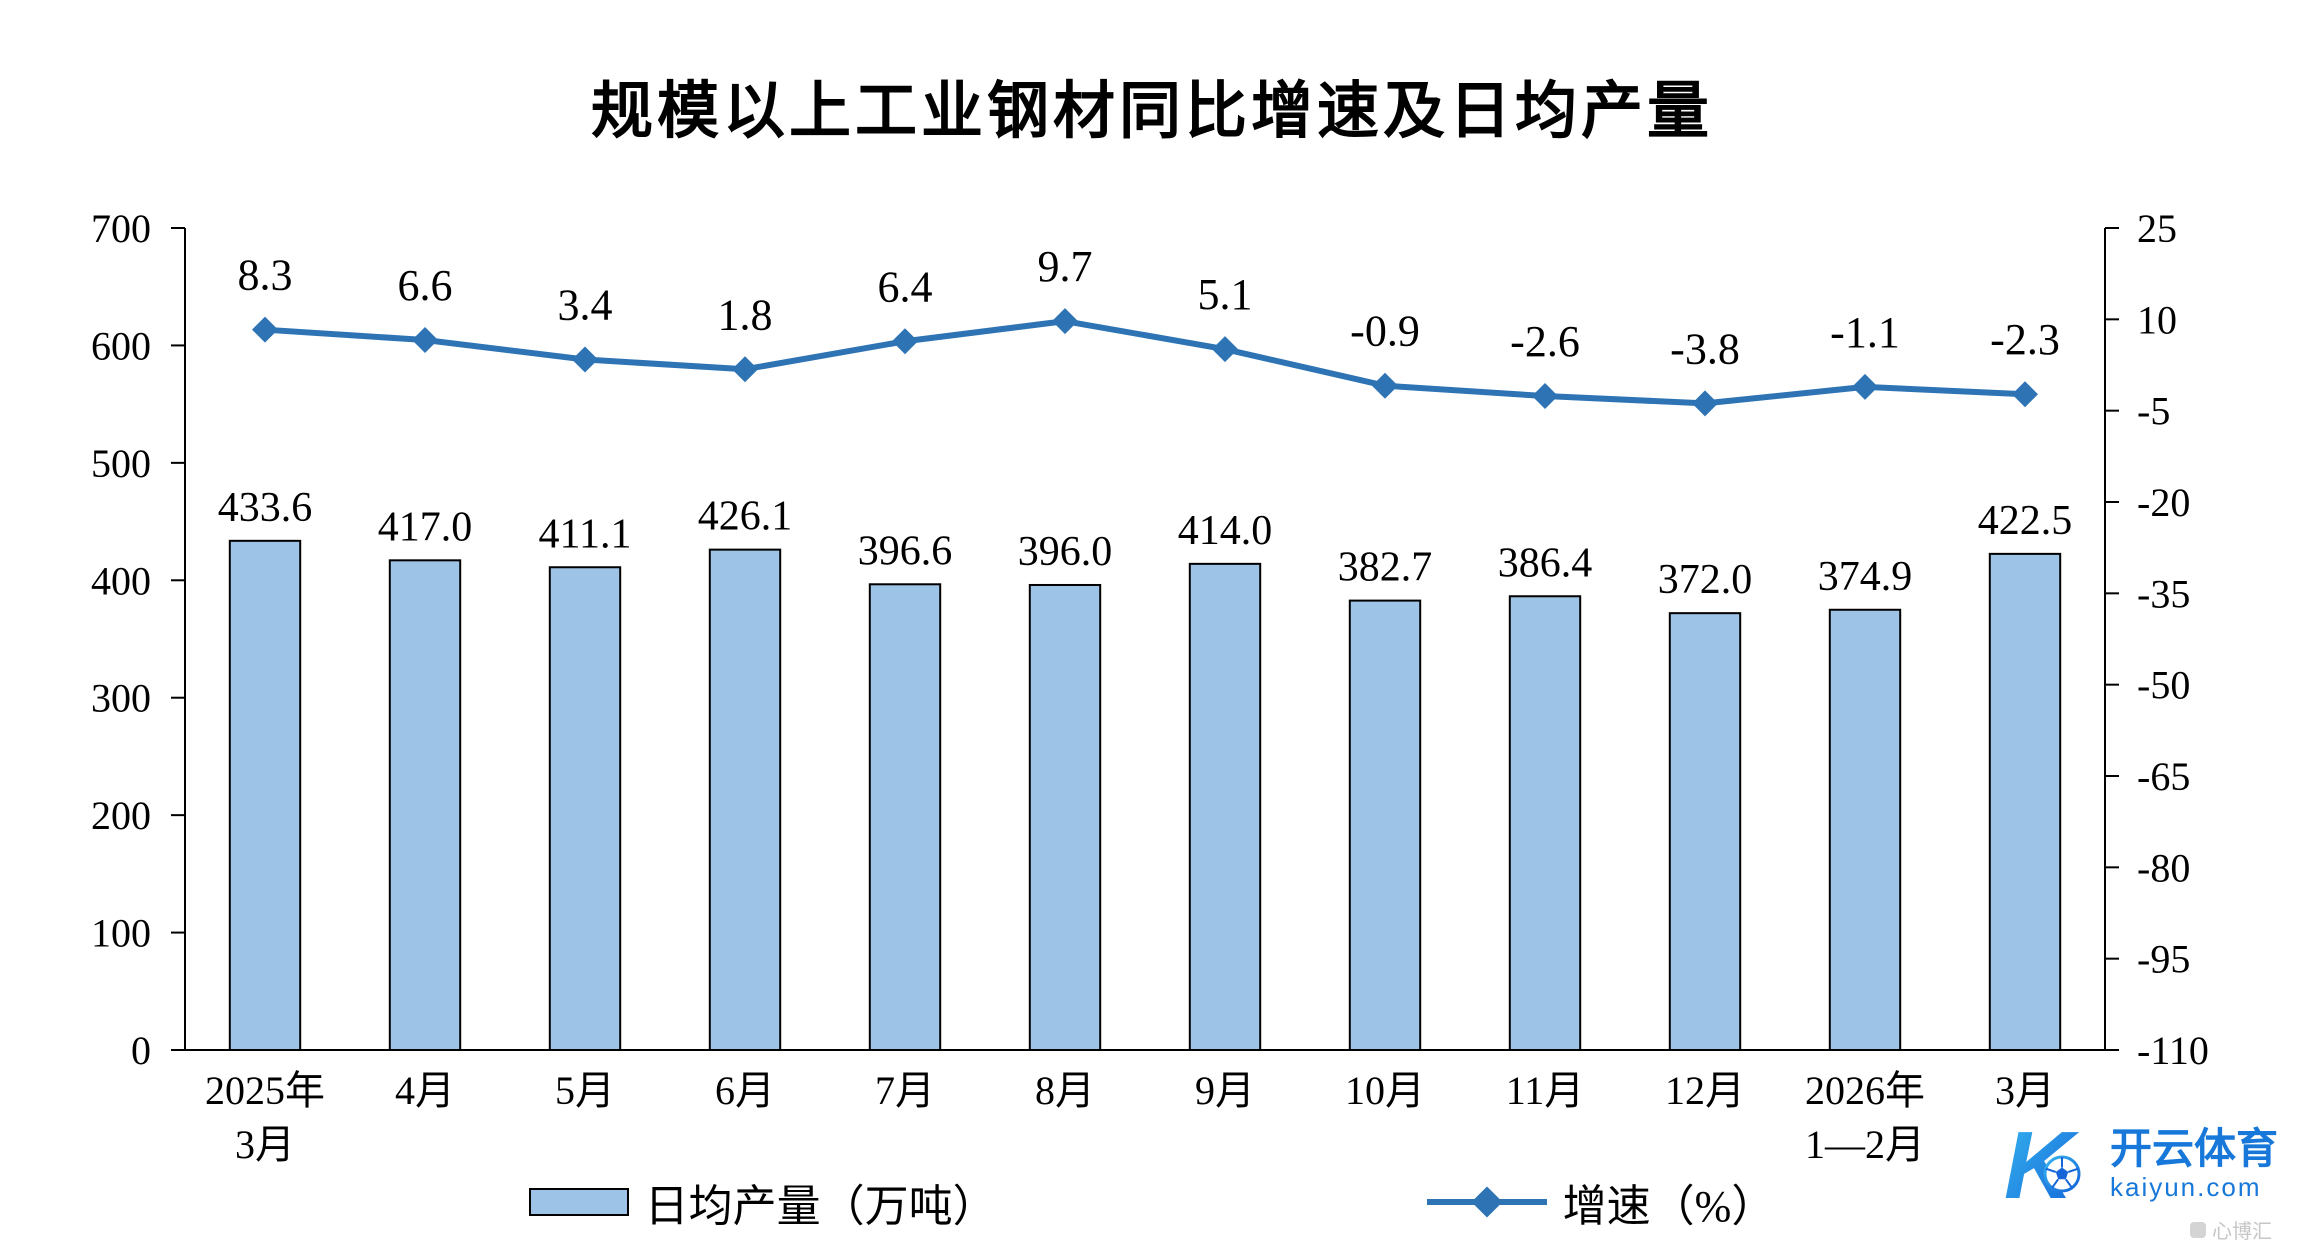 The height and width of the screenshot is (1248, 2304). What do you see at coordinates (1385, 568) in the screenshot?
I see `bar-value-label: 382.7` at bounding box center [1385, 568].